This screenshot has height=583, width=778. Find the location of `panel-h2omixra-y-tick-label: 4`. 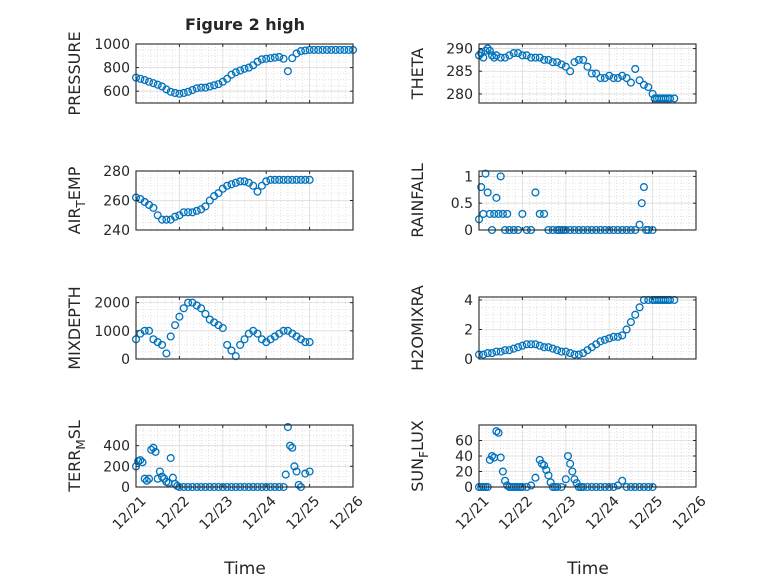

panel-h2omixra-y-tick-label: 4 is located at coordinates (468, 301).